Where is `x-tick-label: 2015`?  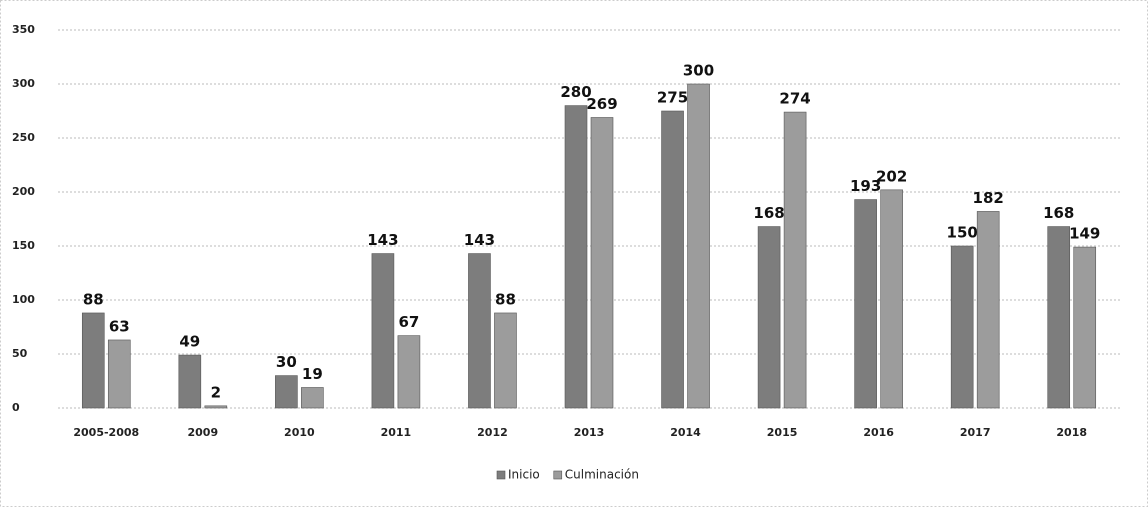 x-tick-label: 2015 is located at coordinates (782, 432).